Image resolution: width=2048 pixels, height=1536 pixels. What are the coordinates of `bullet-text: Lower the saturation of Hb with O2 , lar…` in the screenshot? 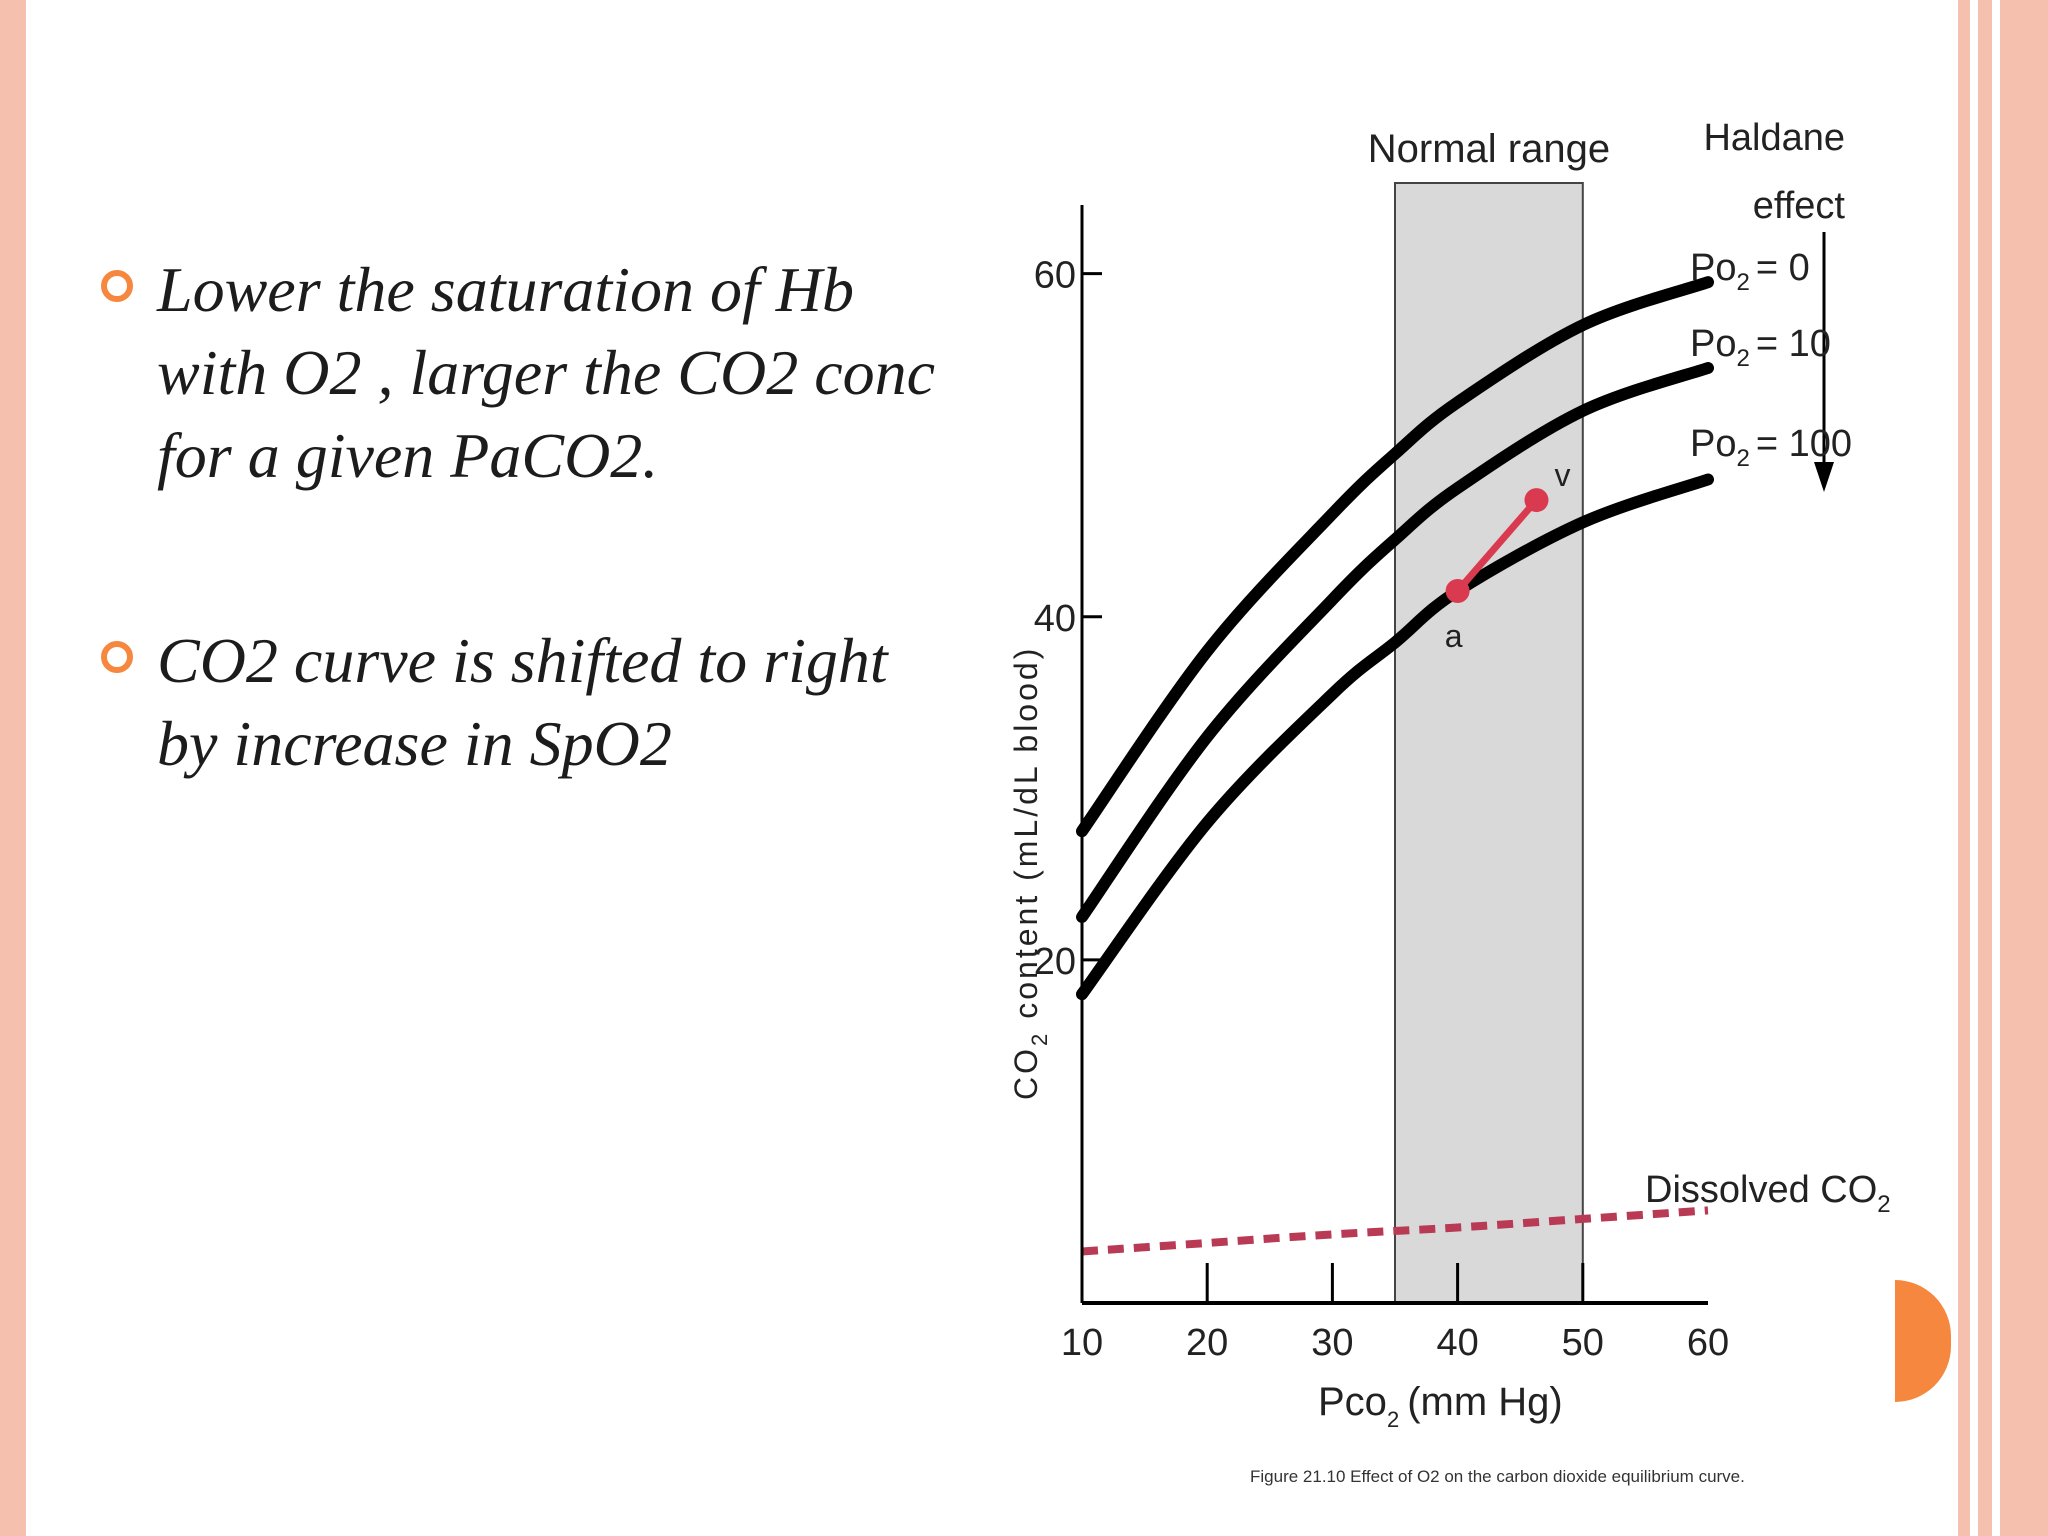 It's located at (546, 372).